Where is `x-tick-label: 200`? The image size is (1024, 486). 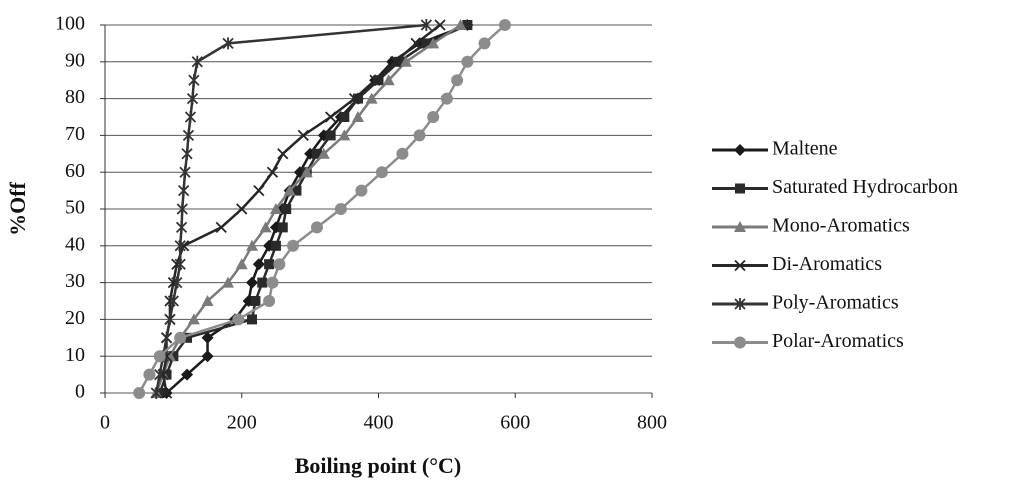 x-tick-label: 200 is located at coordinates (242, 423).